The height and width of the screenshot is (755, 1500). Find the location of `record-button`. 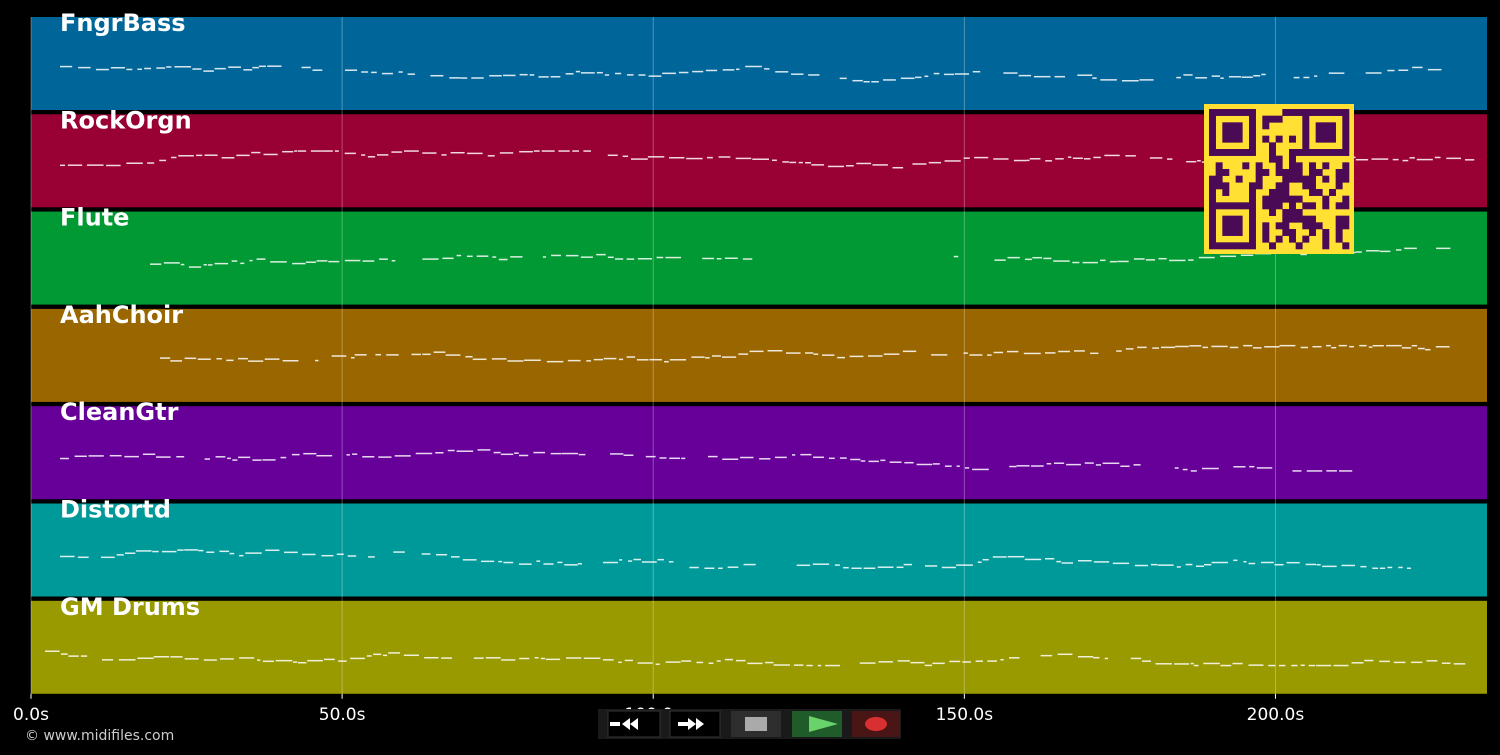

record-button is located at coordinates (876, 724).